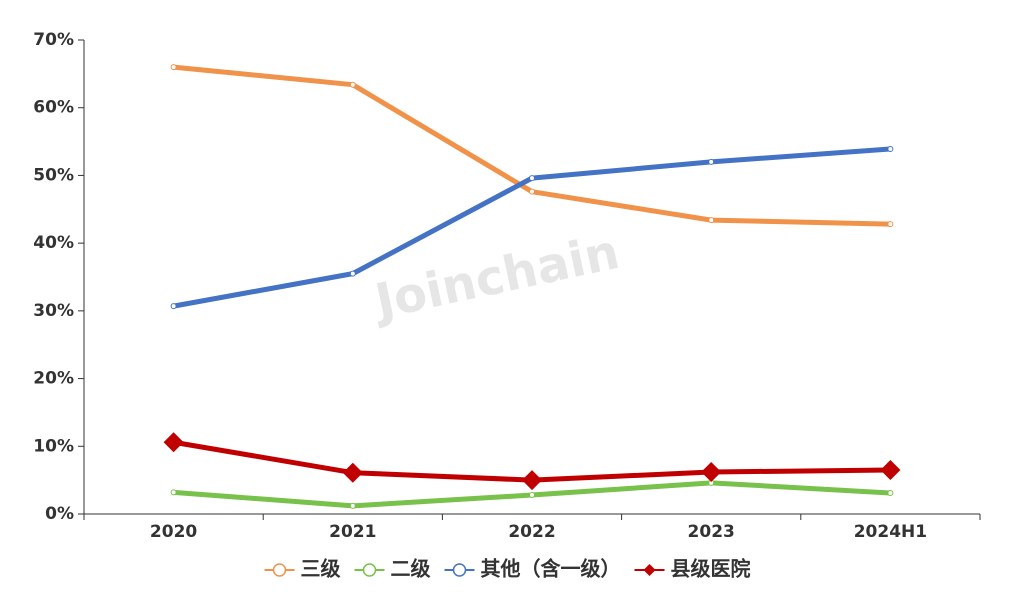 Image resolution: width=1015 pixels, height=598 pixels. What do you see at coordinates (173, 532) in the screenshot?
I see `x-tick-label: 2020` at bounding box center [173, 532].